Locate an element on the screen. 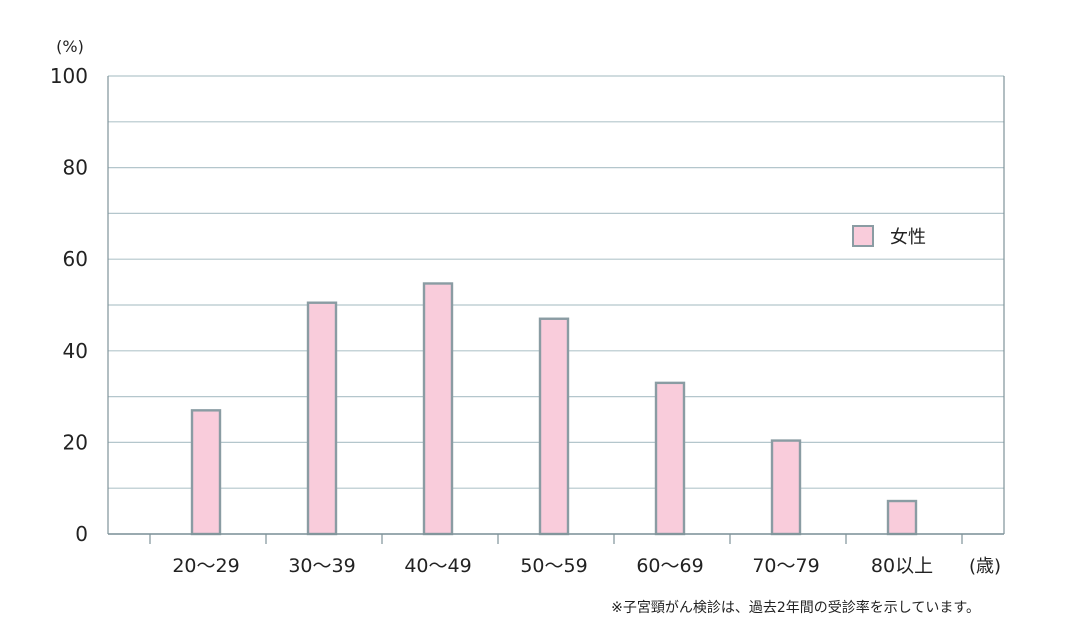 This screenshot has height=640, width=1080. bar-20〜29 is located at coordinates (206, 472).